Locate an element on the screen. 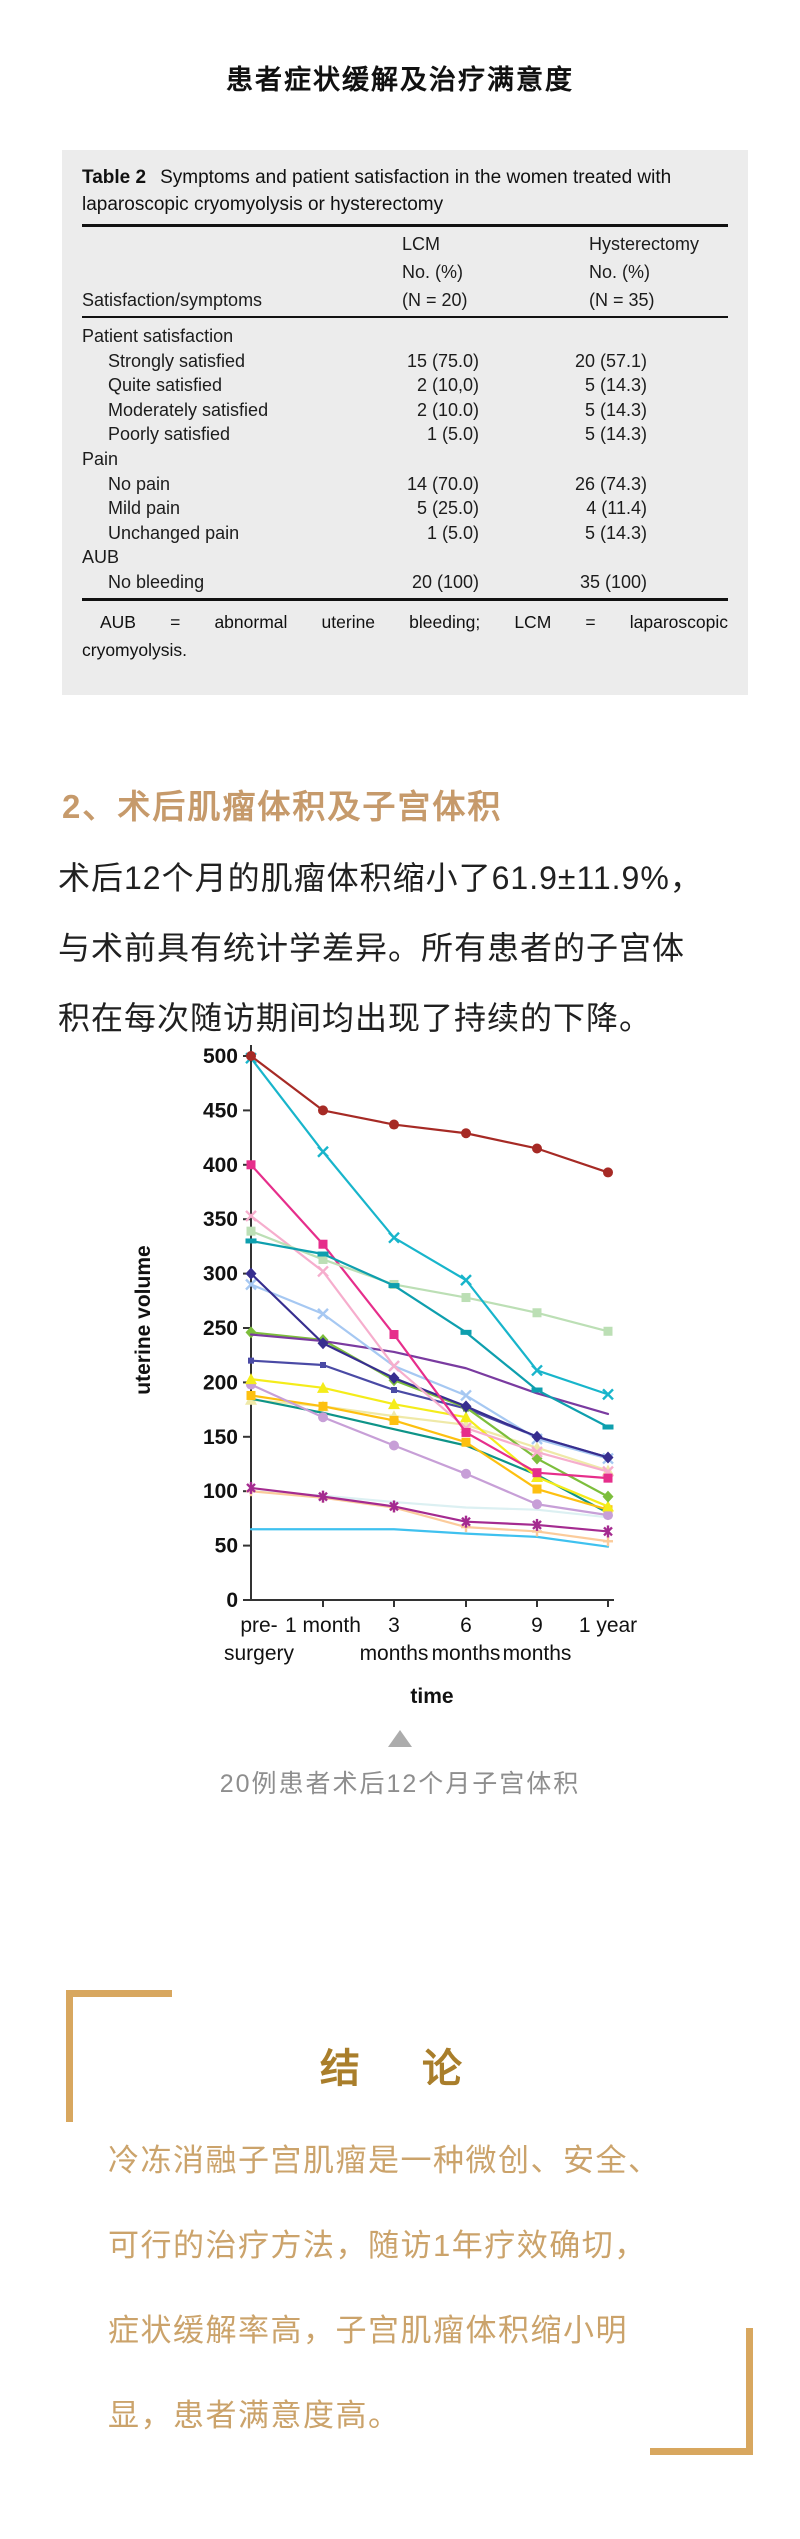 This screenshot has width=800, height=2539. text-line: 积在每次随访期间均出现了持续的下降。 is located at coordinates (355, 1018).